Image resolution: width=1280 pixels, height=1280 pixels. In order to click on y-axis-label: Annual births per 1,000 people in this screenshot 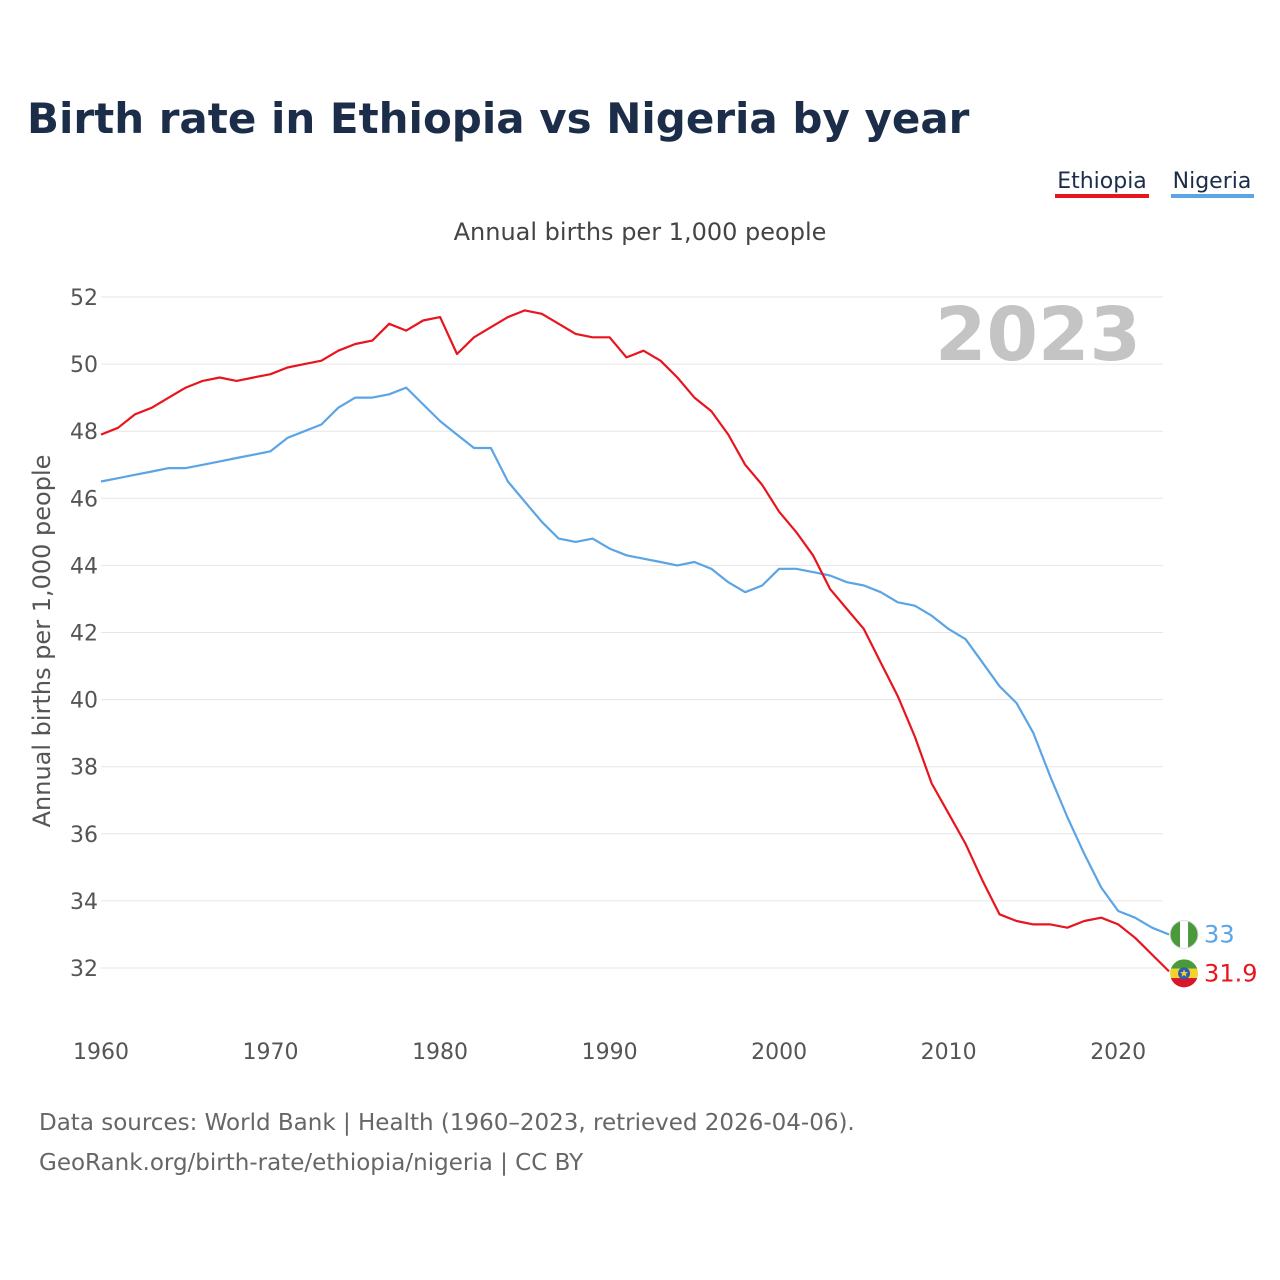, I will do `click(42, 641)`.